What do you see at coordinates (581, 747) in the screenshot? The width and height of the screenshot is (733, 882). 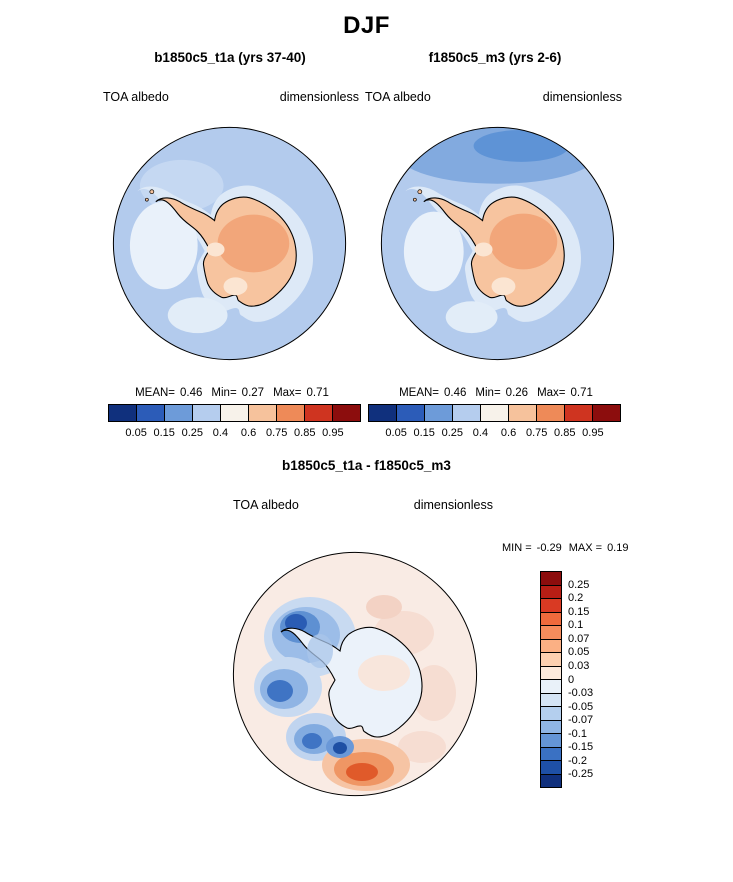 I see `colorbar-tick-label: -0.15` at bounding box center [581, 747].